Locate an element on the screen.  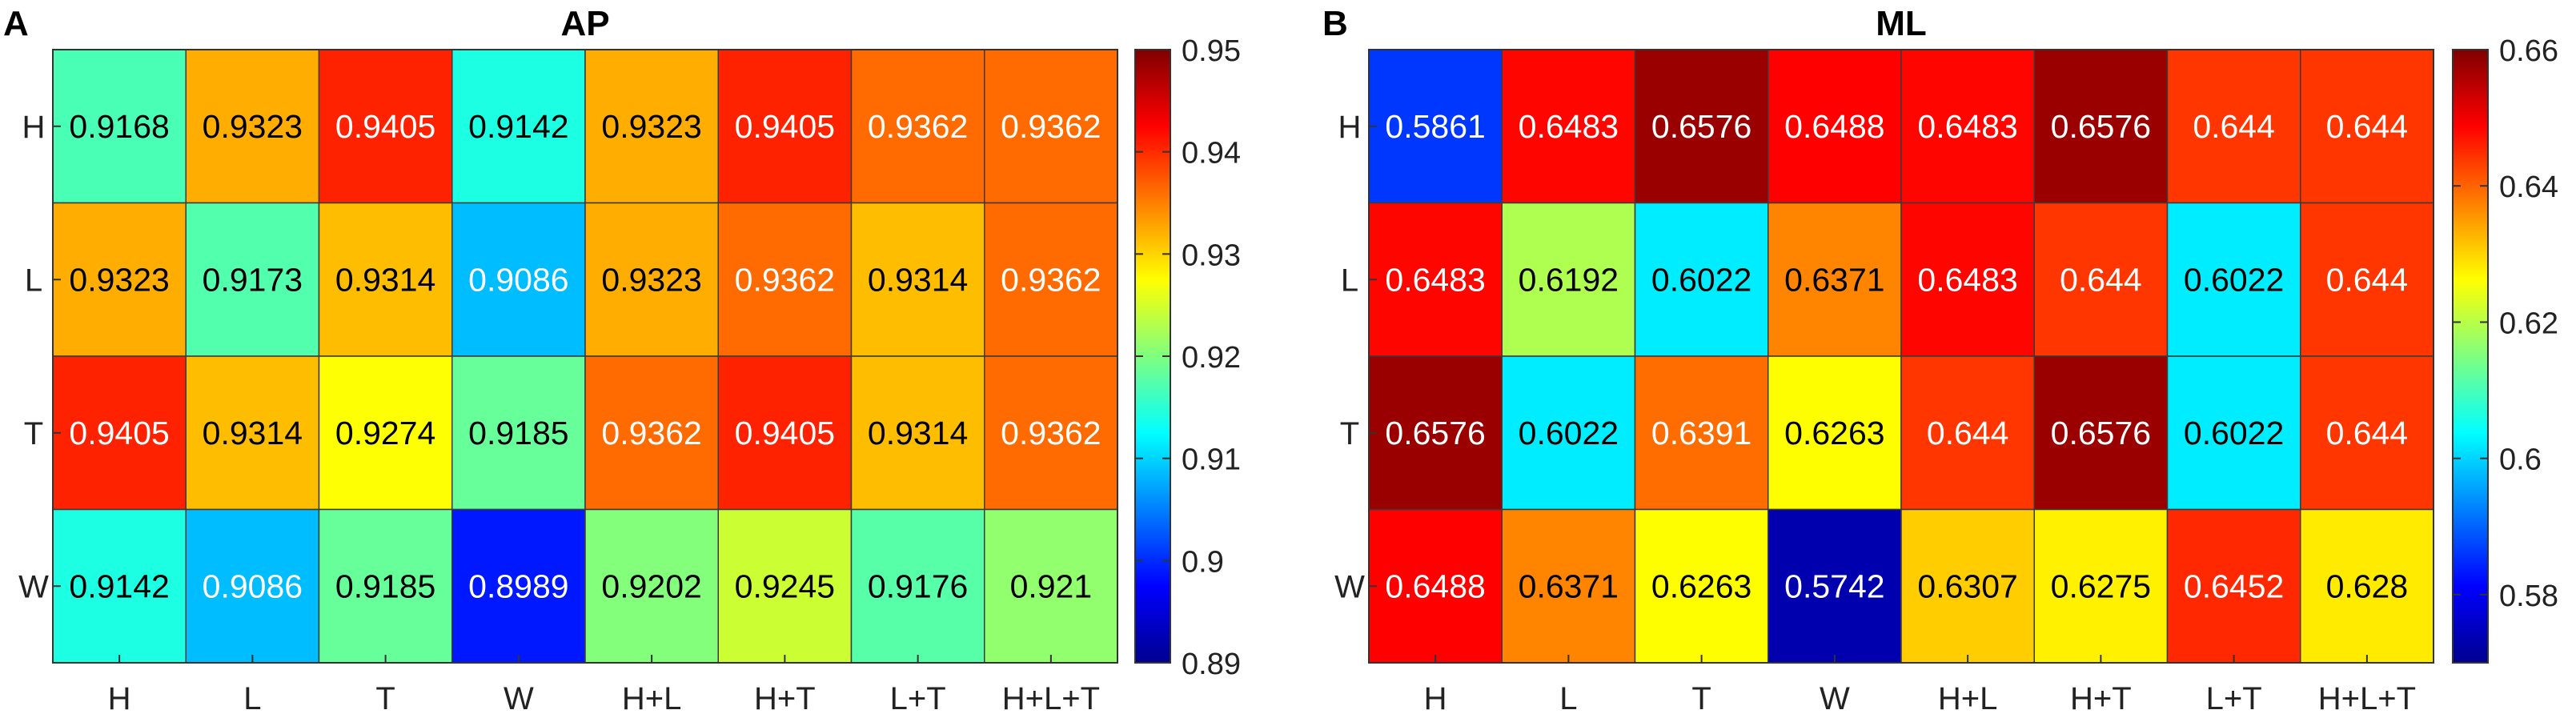
cell-value-label: 0.8989 is located at coordinates (518, 586).